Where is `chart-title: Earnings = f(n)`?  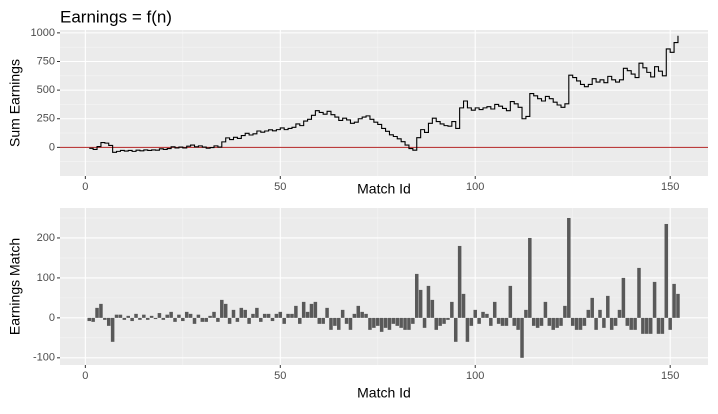 chart-title: Earnings = f(n) is located at coordinates (116, 16).